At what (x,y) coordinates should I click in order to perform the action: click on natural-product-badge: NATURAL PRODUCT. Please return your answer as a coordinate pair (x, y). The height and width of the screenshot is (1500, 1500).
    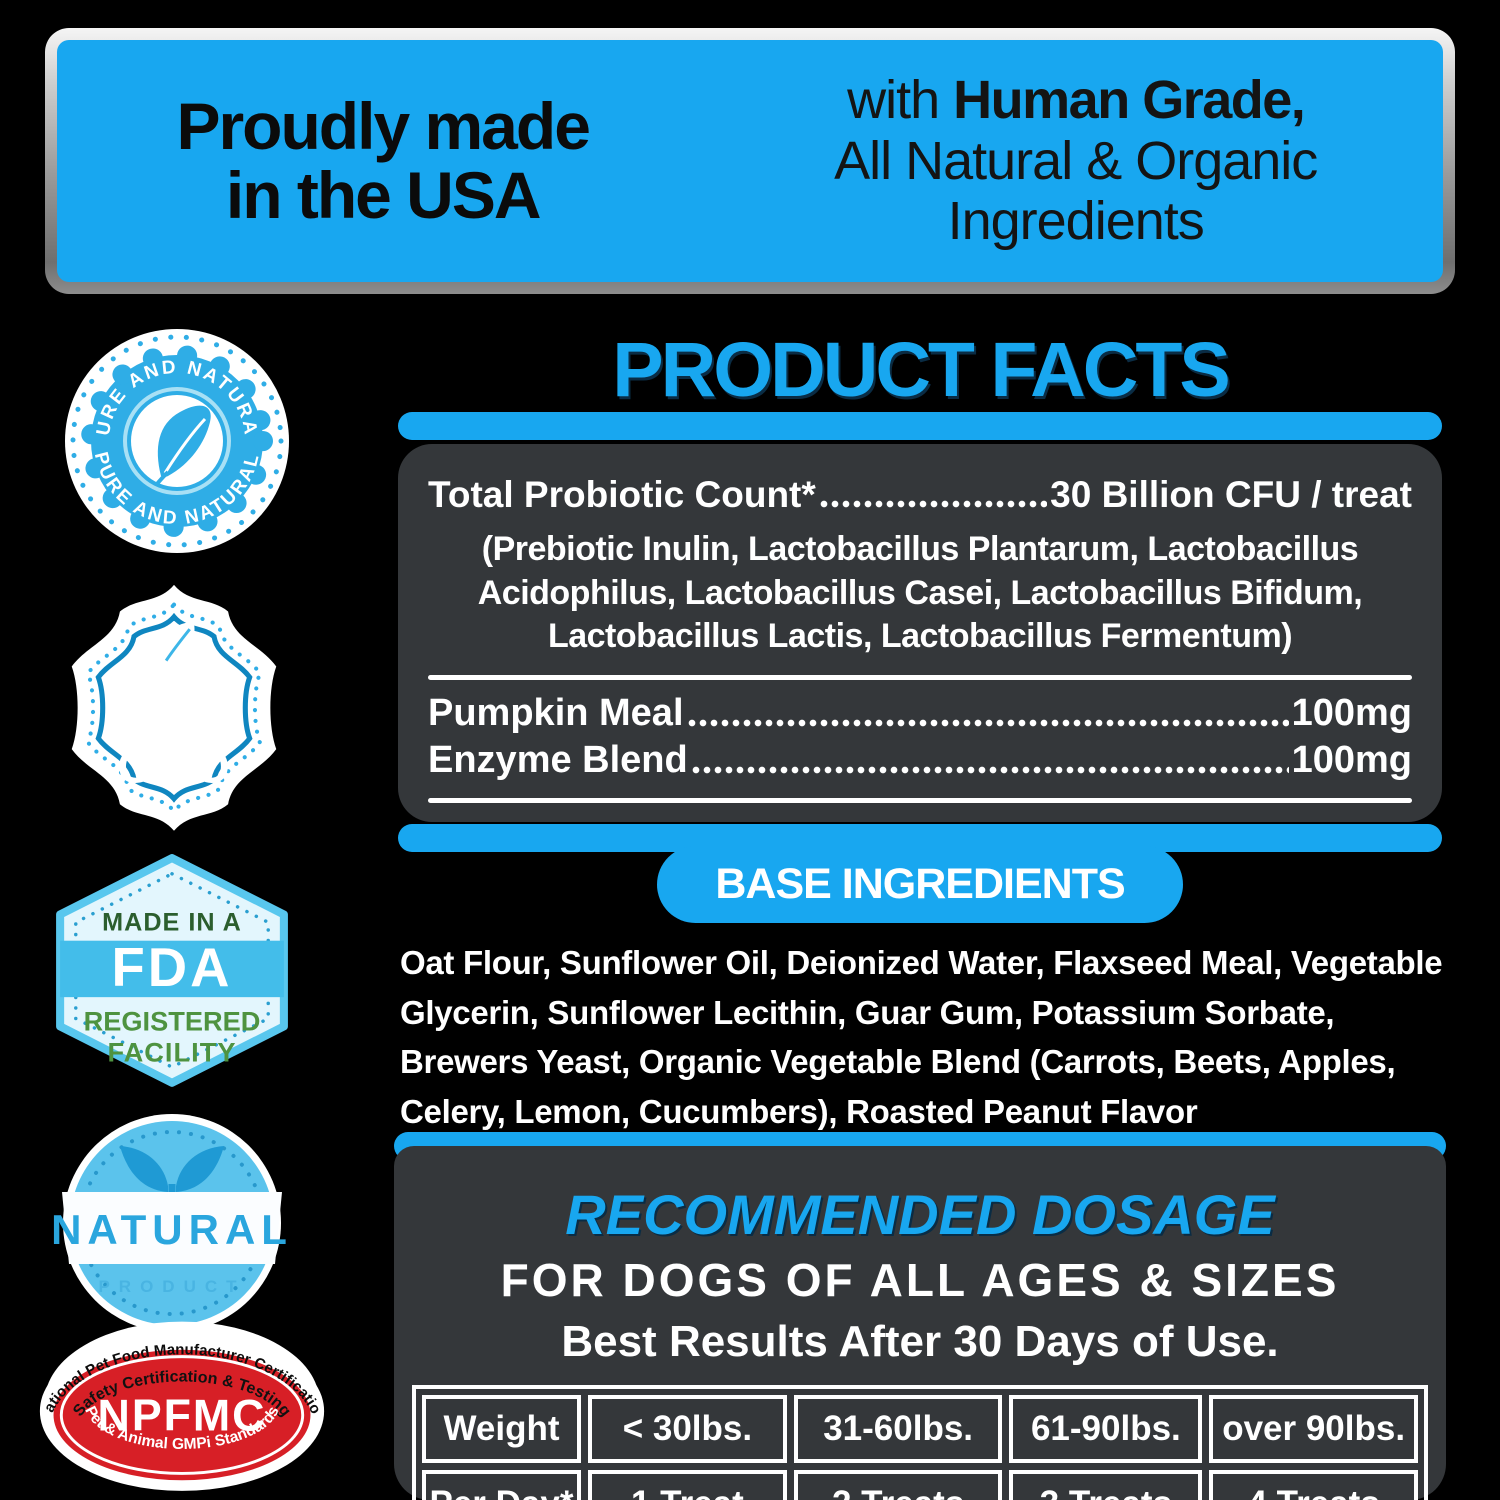
    Looking at the image, I should click on (172, 1217).